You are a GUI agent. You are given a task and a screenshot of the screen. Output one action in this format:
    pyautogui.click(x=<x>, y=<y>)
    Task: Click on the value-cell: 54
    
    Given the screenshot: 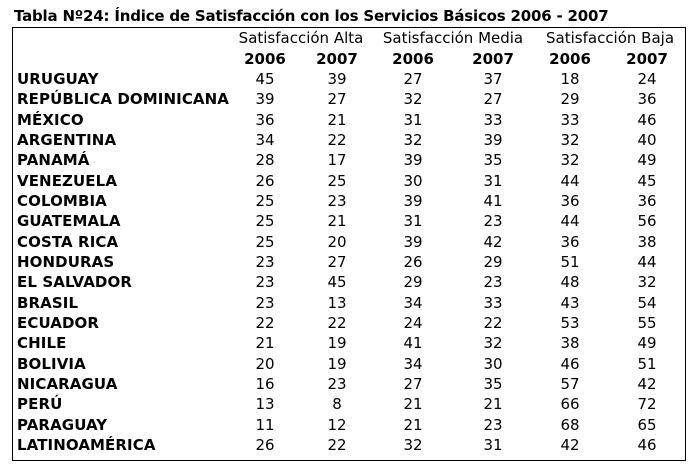 What is the action you would take?
    pyautogui.click(x=647, y=302)
    